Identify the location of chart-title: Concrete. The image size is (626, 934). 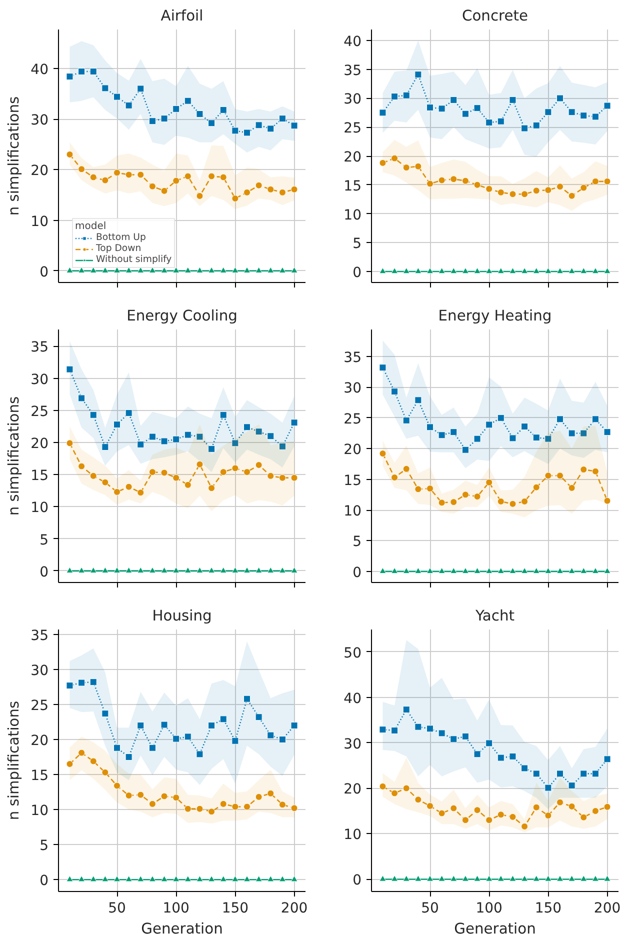
(495, 16).